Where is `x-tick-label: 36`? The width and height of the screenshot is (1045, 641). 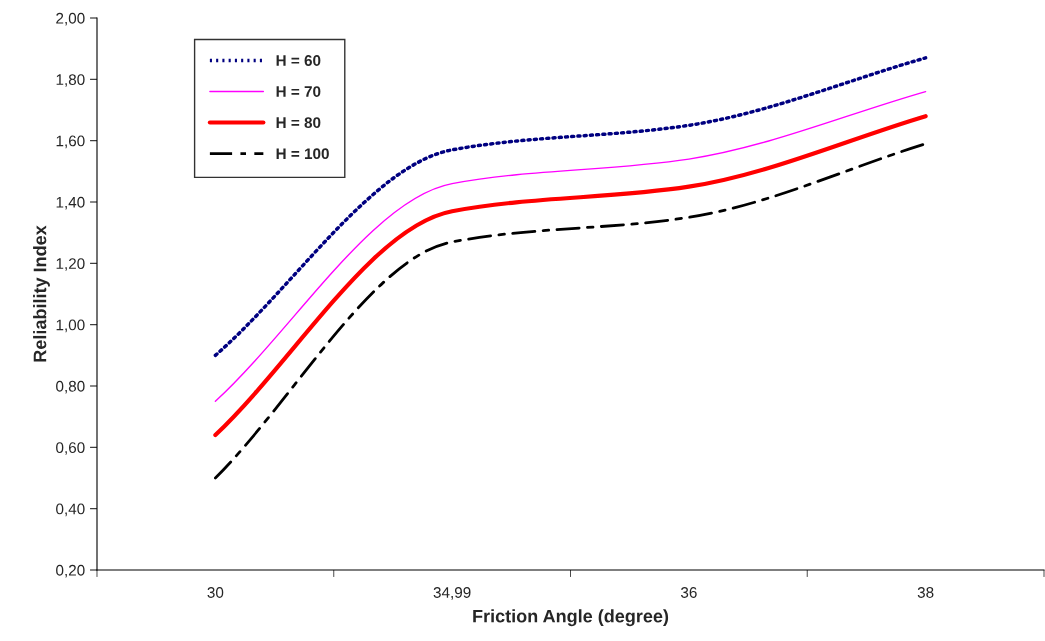
x-tick-label: 36 is located at coordinates (688, 592).